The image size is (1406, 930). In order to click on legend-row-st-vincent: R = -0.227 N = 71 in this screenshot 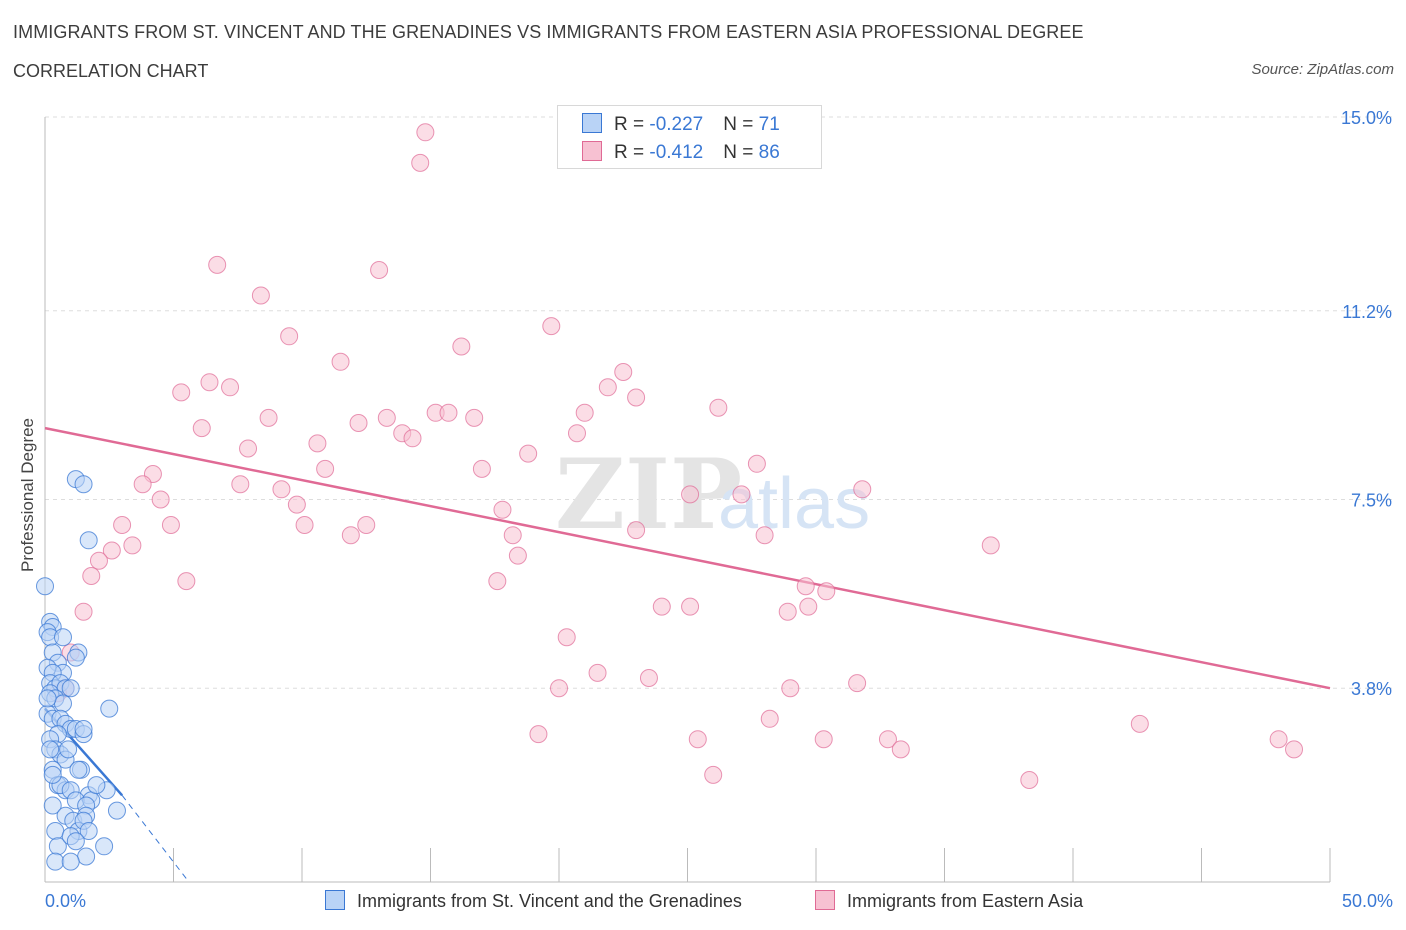, I will do `click(681, 124)`.